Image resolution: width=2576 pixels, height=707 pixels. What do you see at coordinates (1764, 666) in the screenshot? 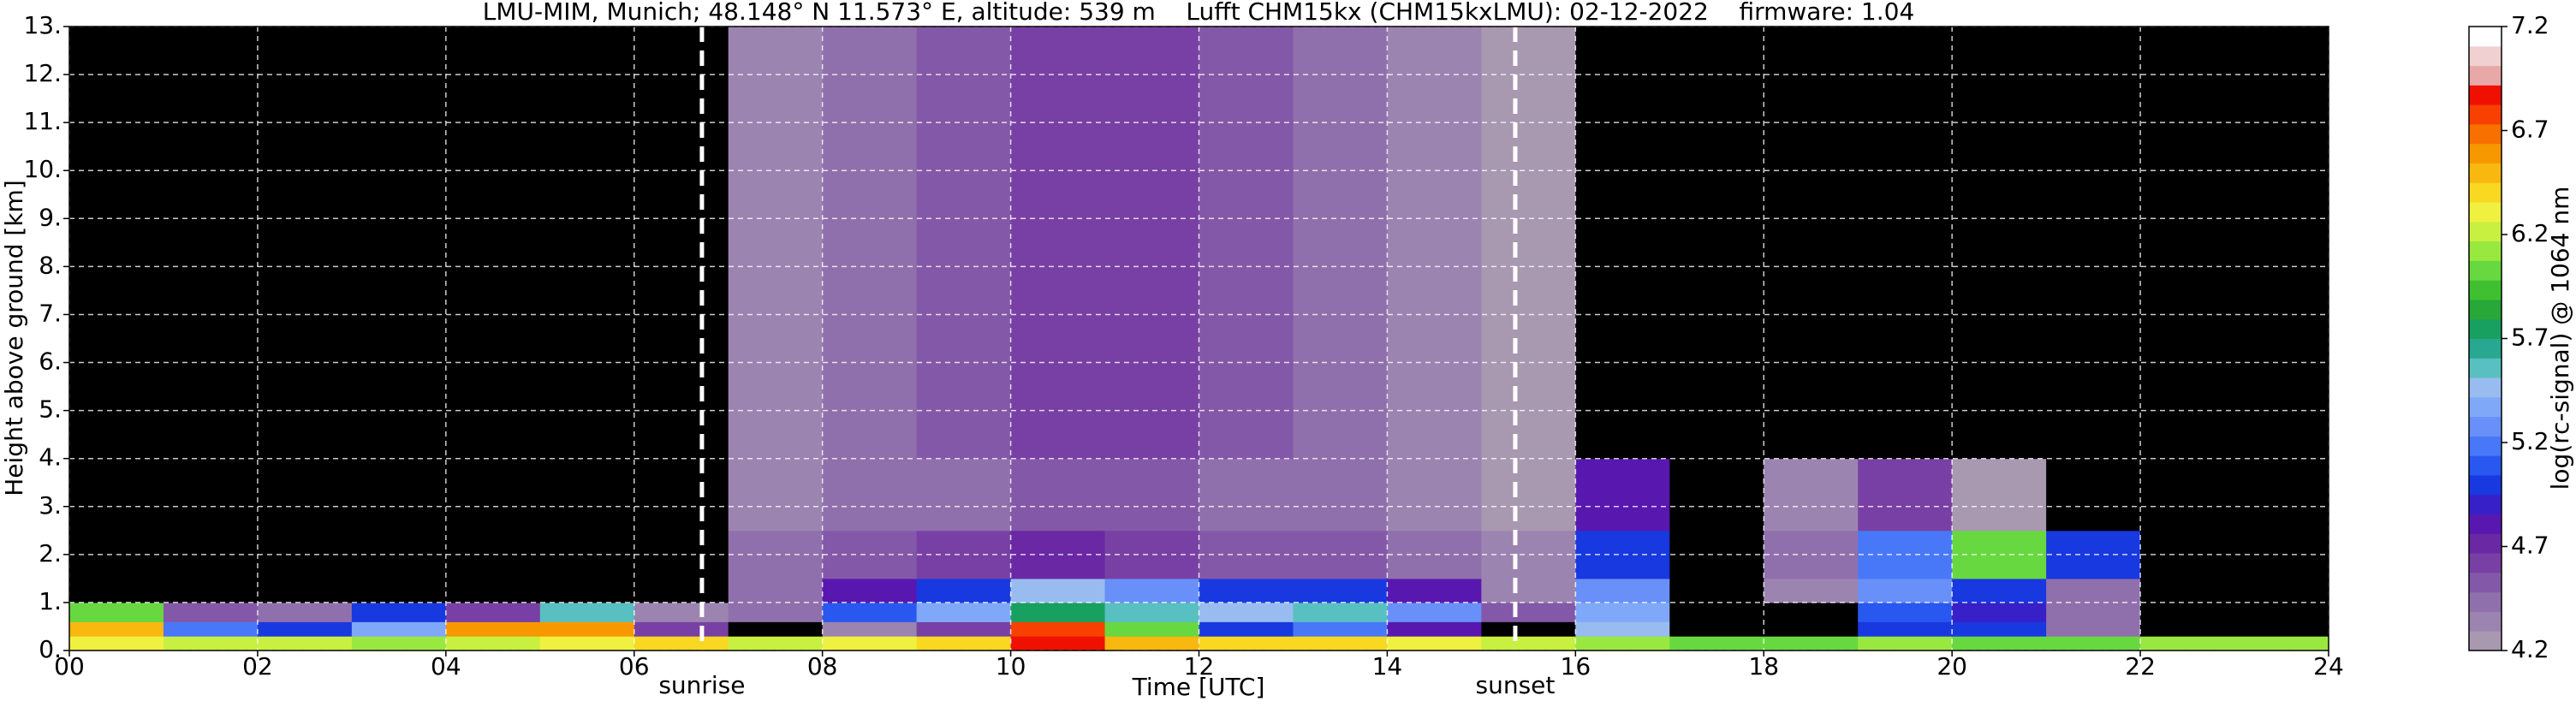
I see `x-tick-label: 18` at bounding box center [1764, 666].